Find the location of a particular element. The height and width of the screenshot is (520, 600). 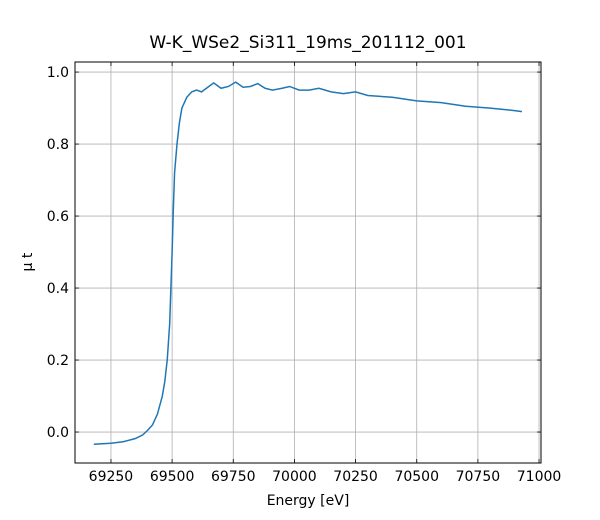

y-tick-label: 0.4 is located at coordinates (58, 289).